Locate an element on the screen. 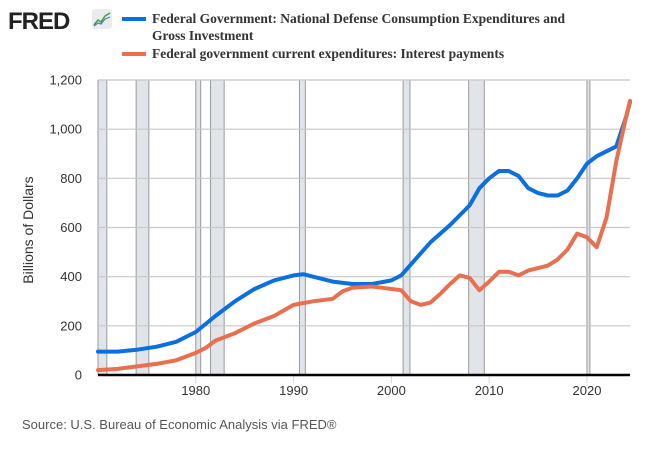  legend-swatch-defense is located at coordinates (134, 19).